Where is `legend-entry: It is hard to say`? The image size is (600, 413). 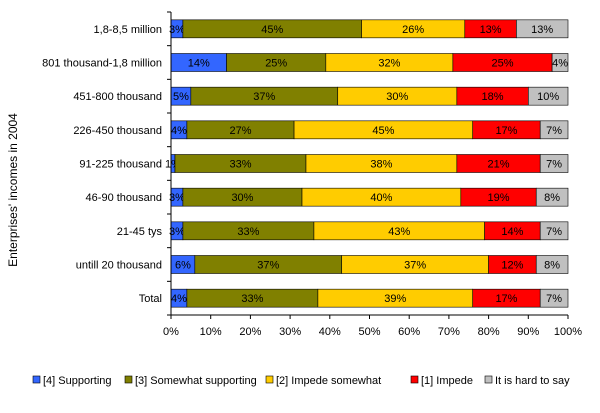 legend-entry: It is hard to say is located at coordinates (532, 381).